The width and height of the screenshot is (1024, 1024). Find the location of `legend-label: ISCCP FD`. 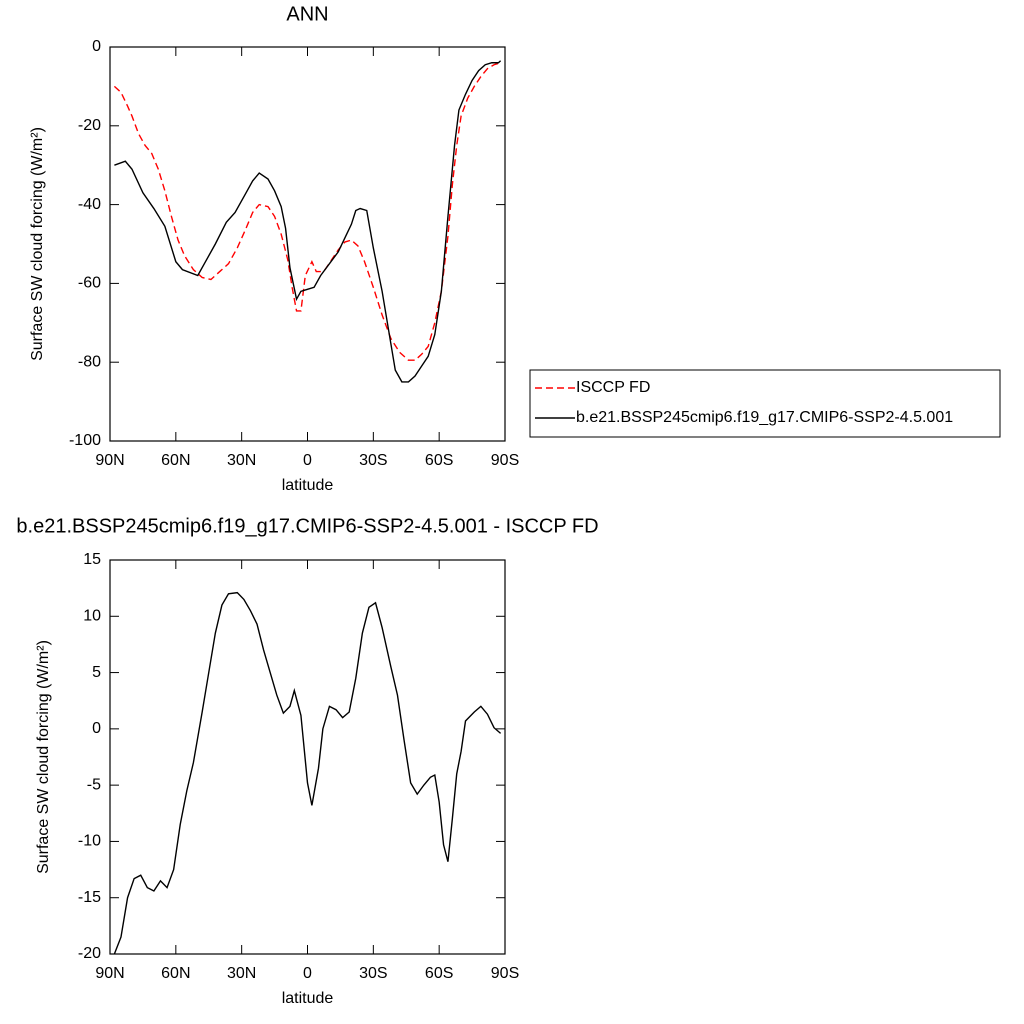

legend-label: ISCCP FD is located at coordinates (613, 387).